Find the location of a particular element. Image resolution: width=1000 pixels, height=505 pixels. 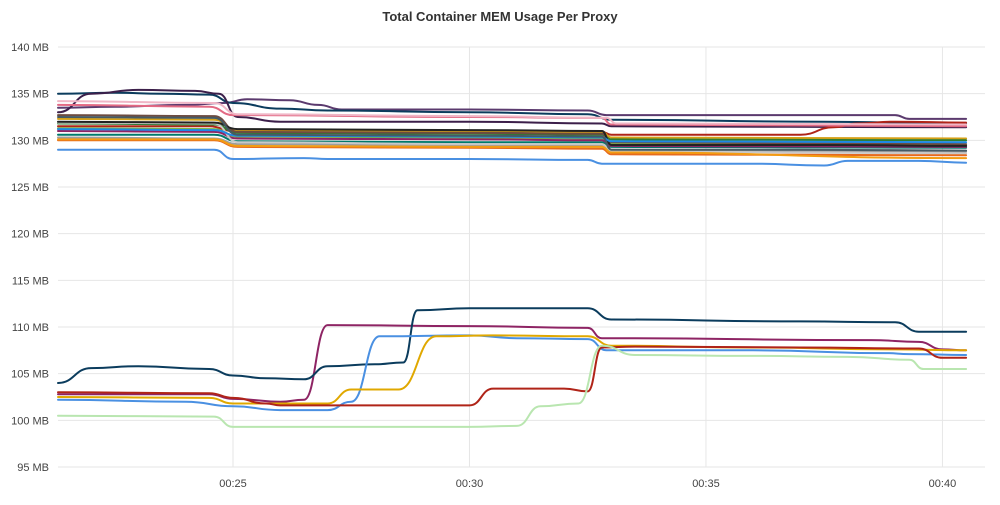

y-tick-label: 100 MB is located at coordinates (30, 421).